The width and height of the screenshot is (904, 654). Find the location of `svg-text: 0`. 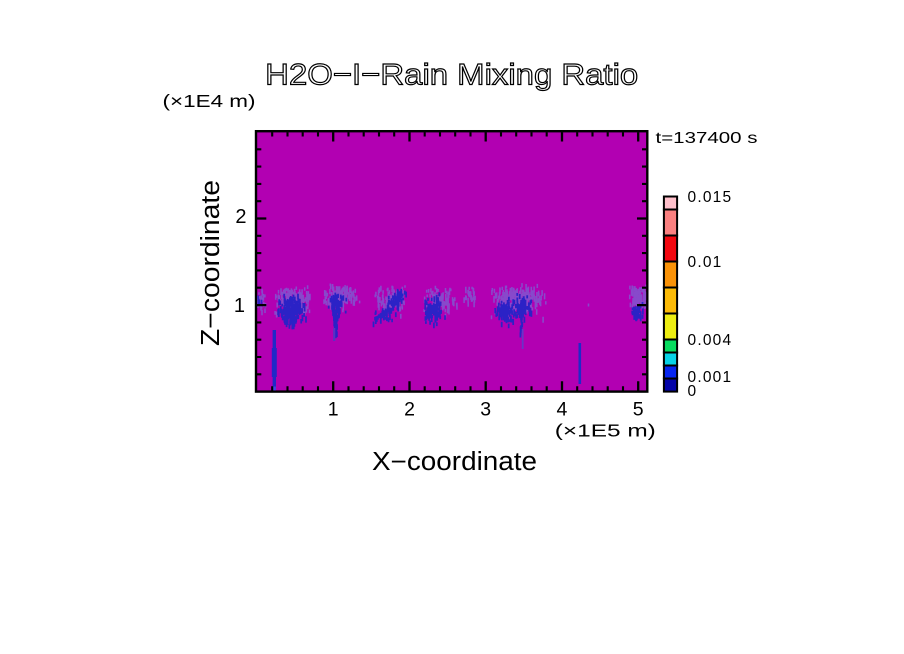

svg-text: 0 is located at coordinates (693, 391).